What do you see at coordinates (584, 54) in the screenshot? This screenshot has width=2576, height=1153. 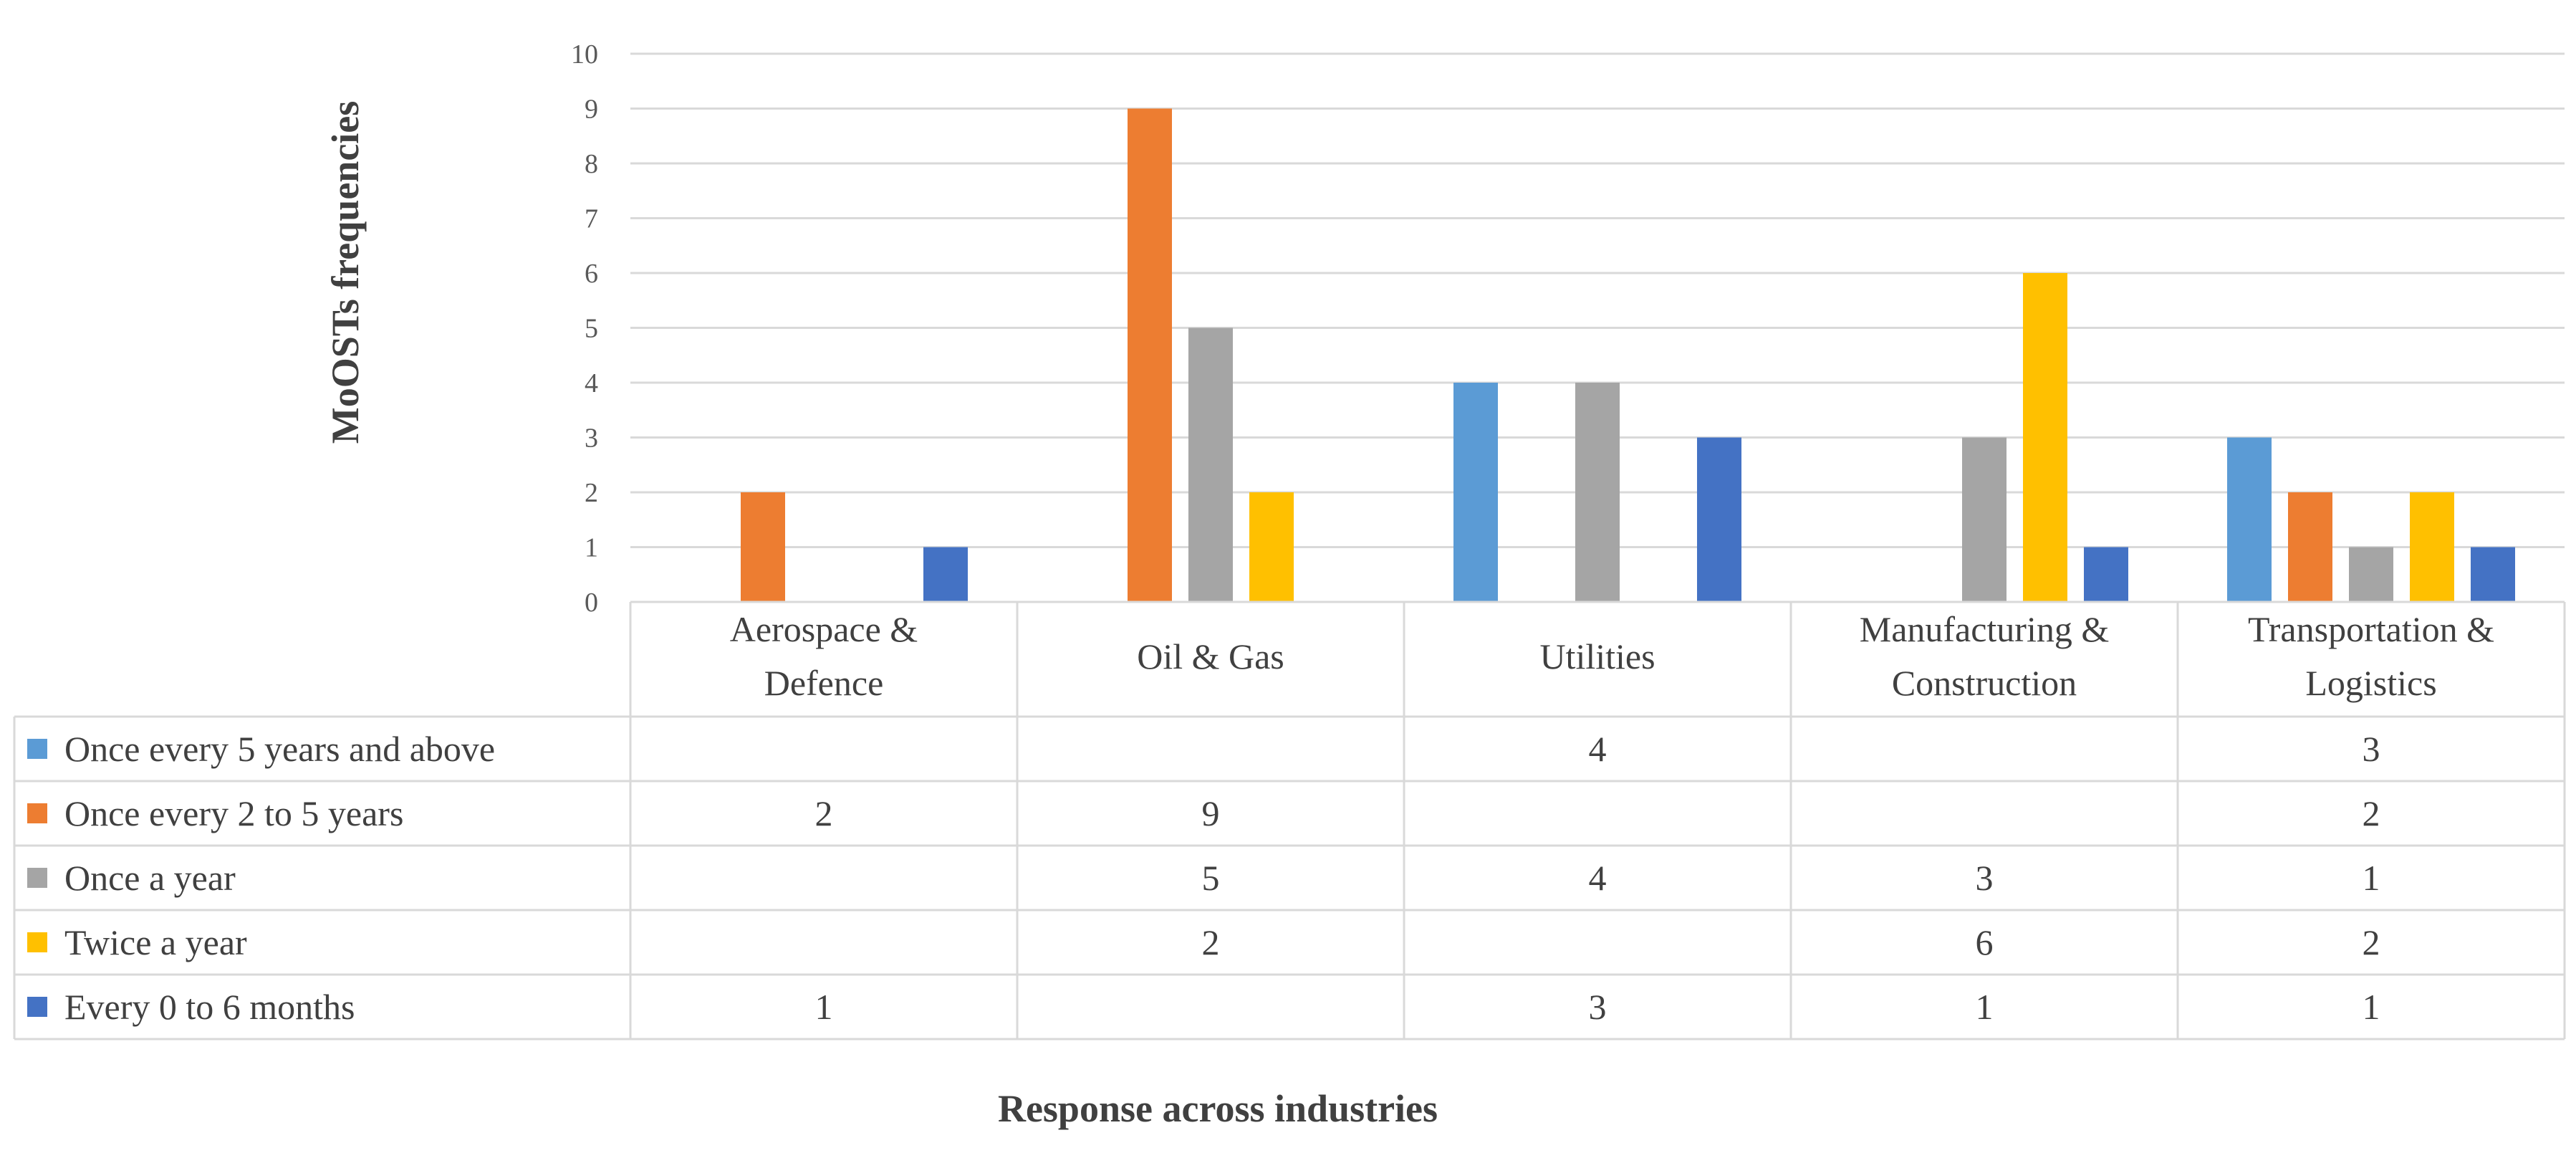 I see `y-tick-label: 10` at bounding box center [584, 54].